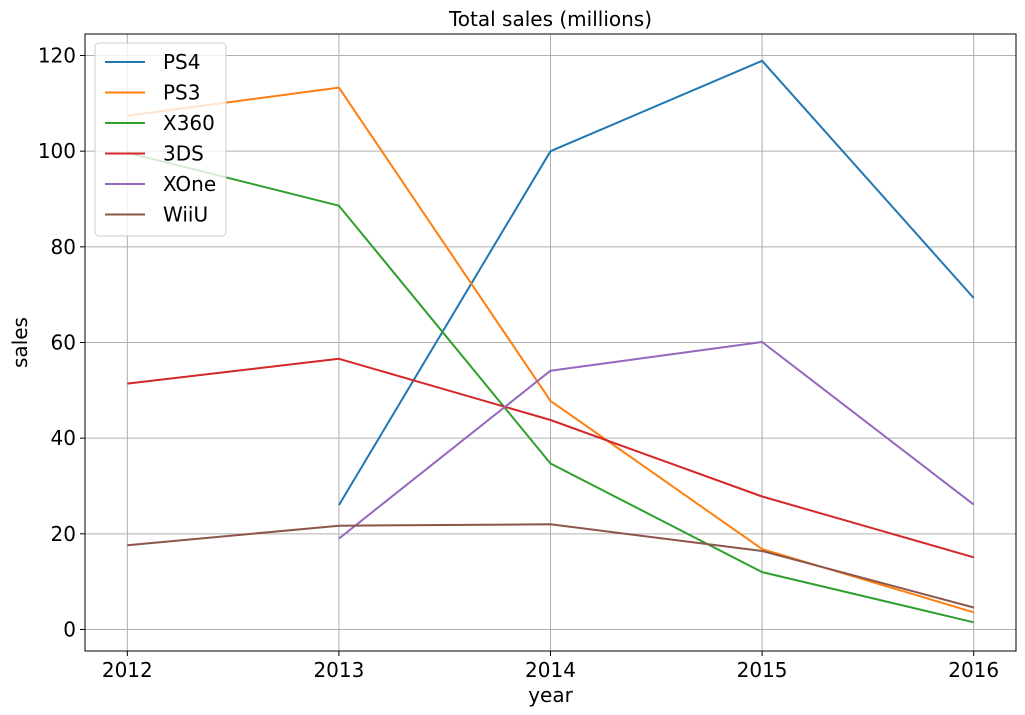 This screenshot has width=1025, height=715. I want to click on legend-label-xone: XOne, so click(189, 184).